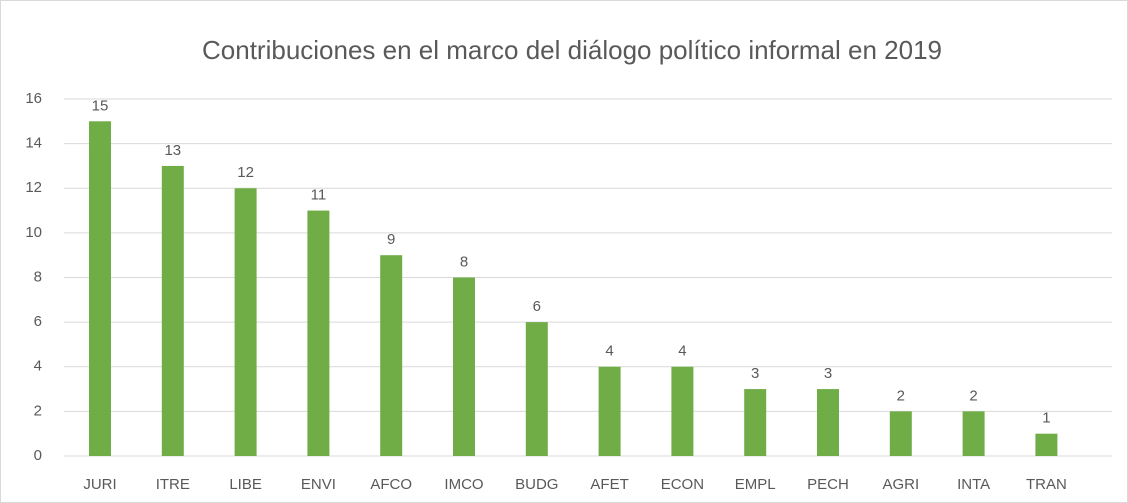 The image size is (1128, 503). What do you see at coordinates (537, 306) in the screenshot?
I see `data-label: 6` at bounding box center [537, 306].